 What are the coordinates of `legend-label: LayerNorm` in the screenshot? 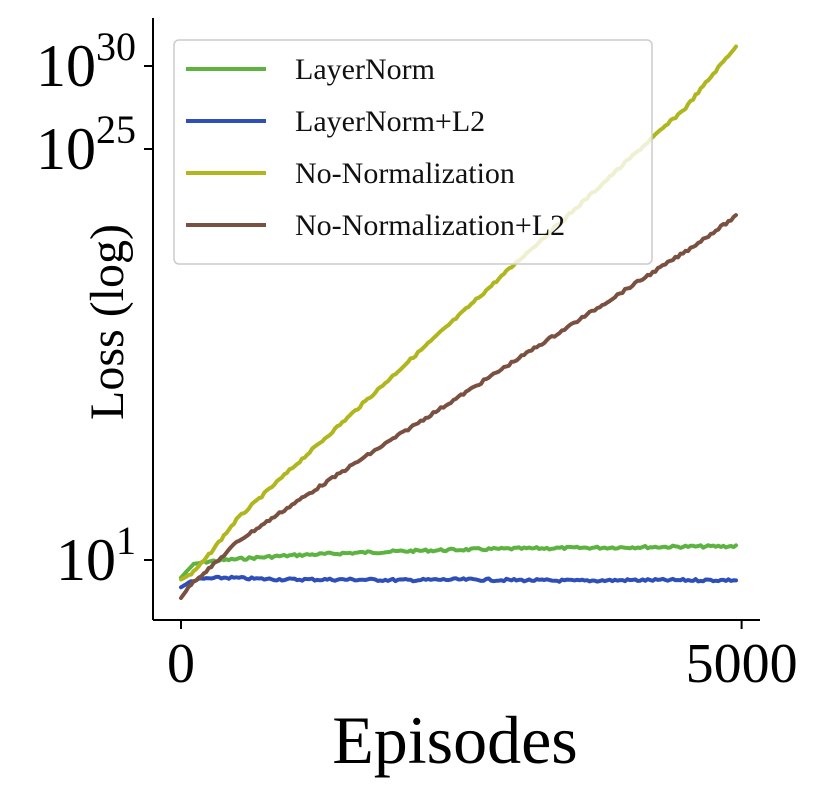 It's located at (365, 69).